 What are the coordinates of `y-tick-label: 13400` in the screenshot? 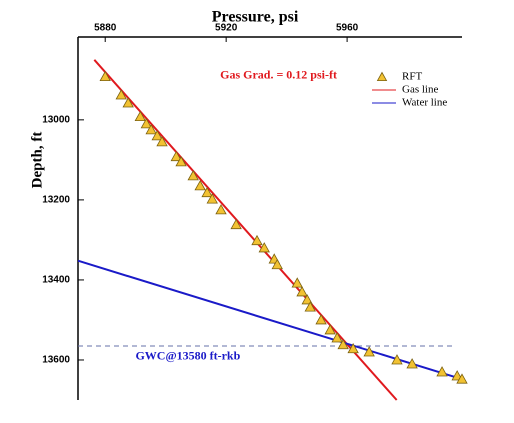 It's located at (56, 280).